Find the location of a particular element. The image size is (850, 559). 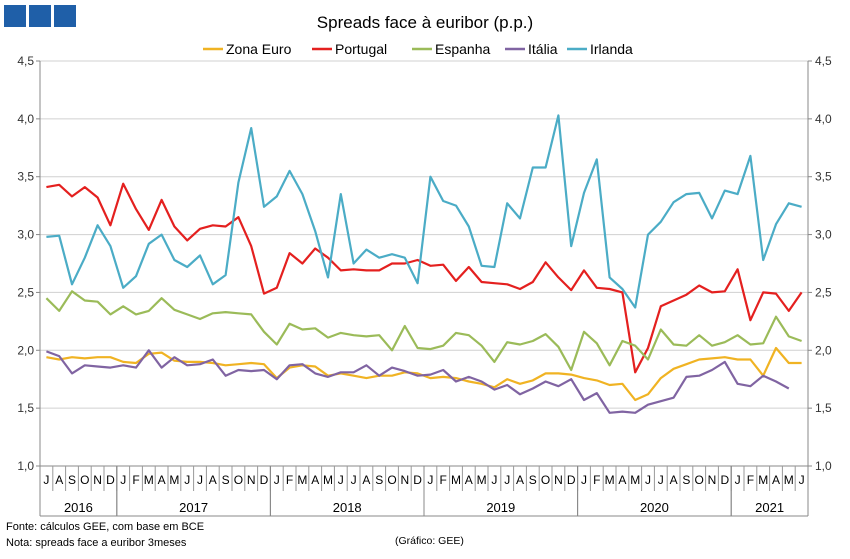

x-year-label: 2020 is located at coordinates (654, 507).